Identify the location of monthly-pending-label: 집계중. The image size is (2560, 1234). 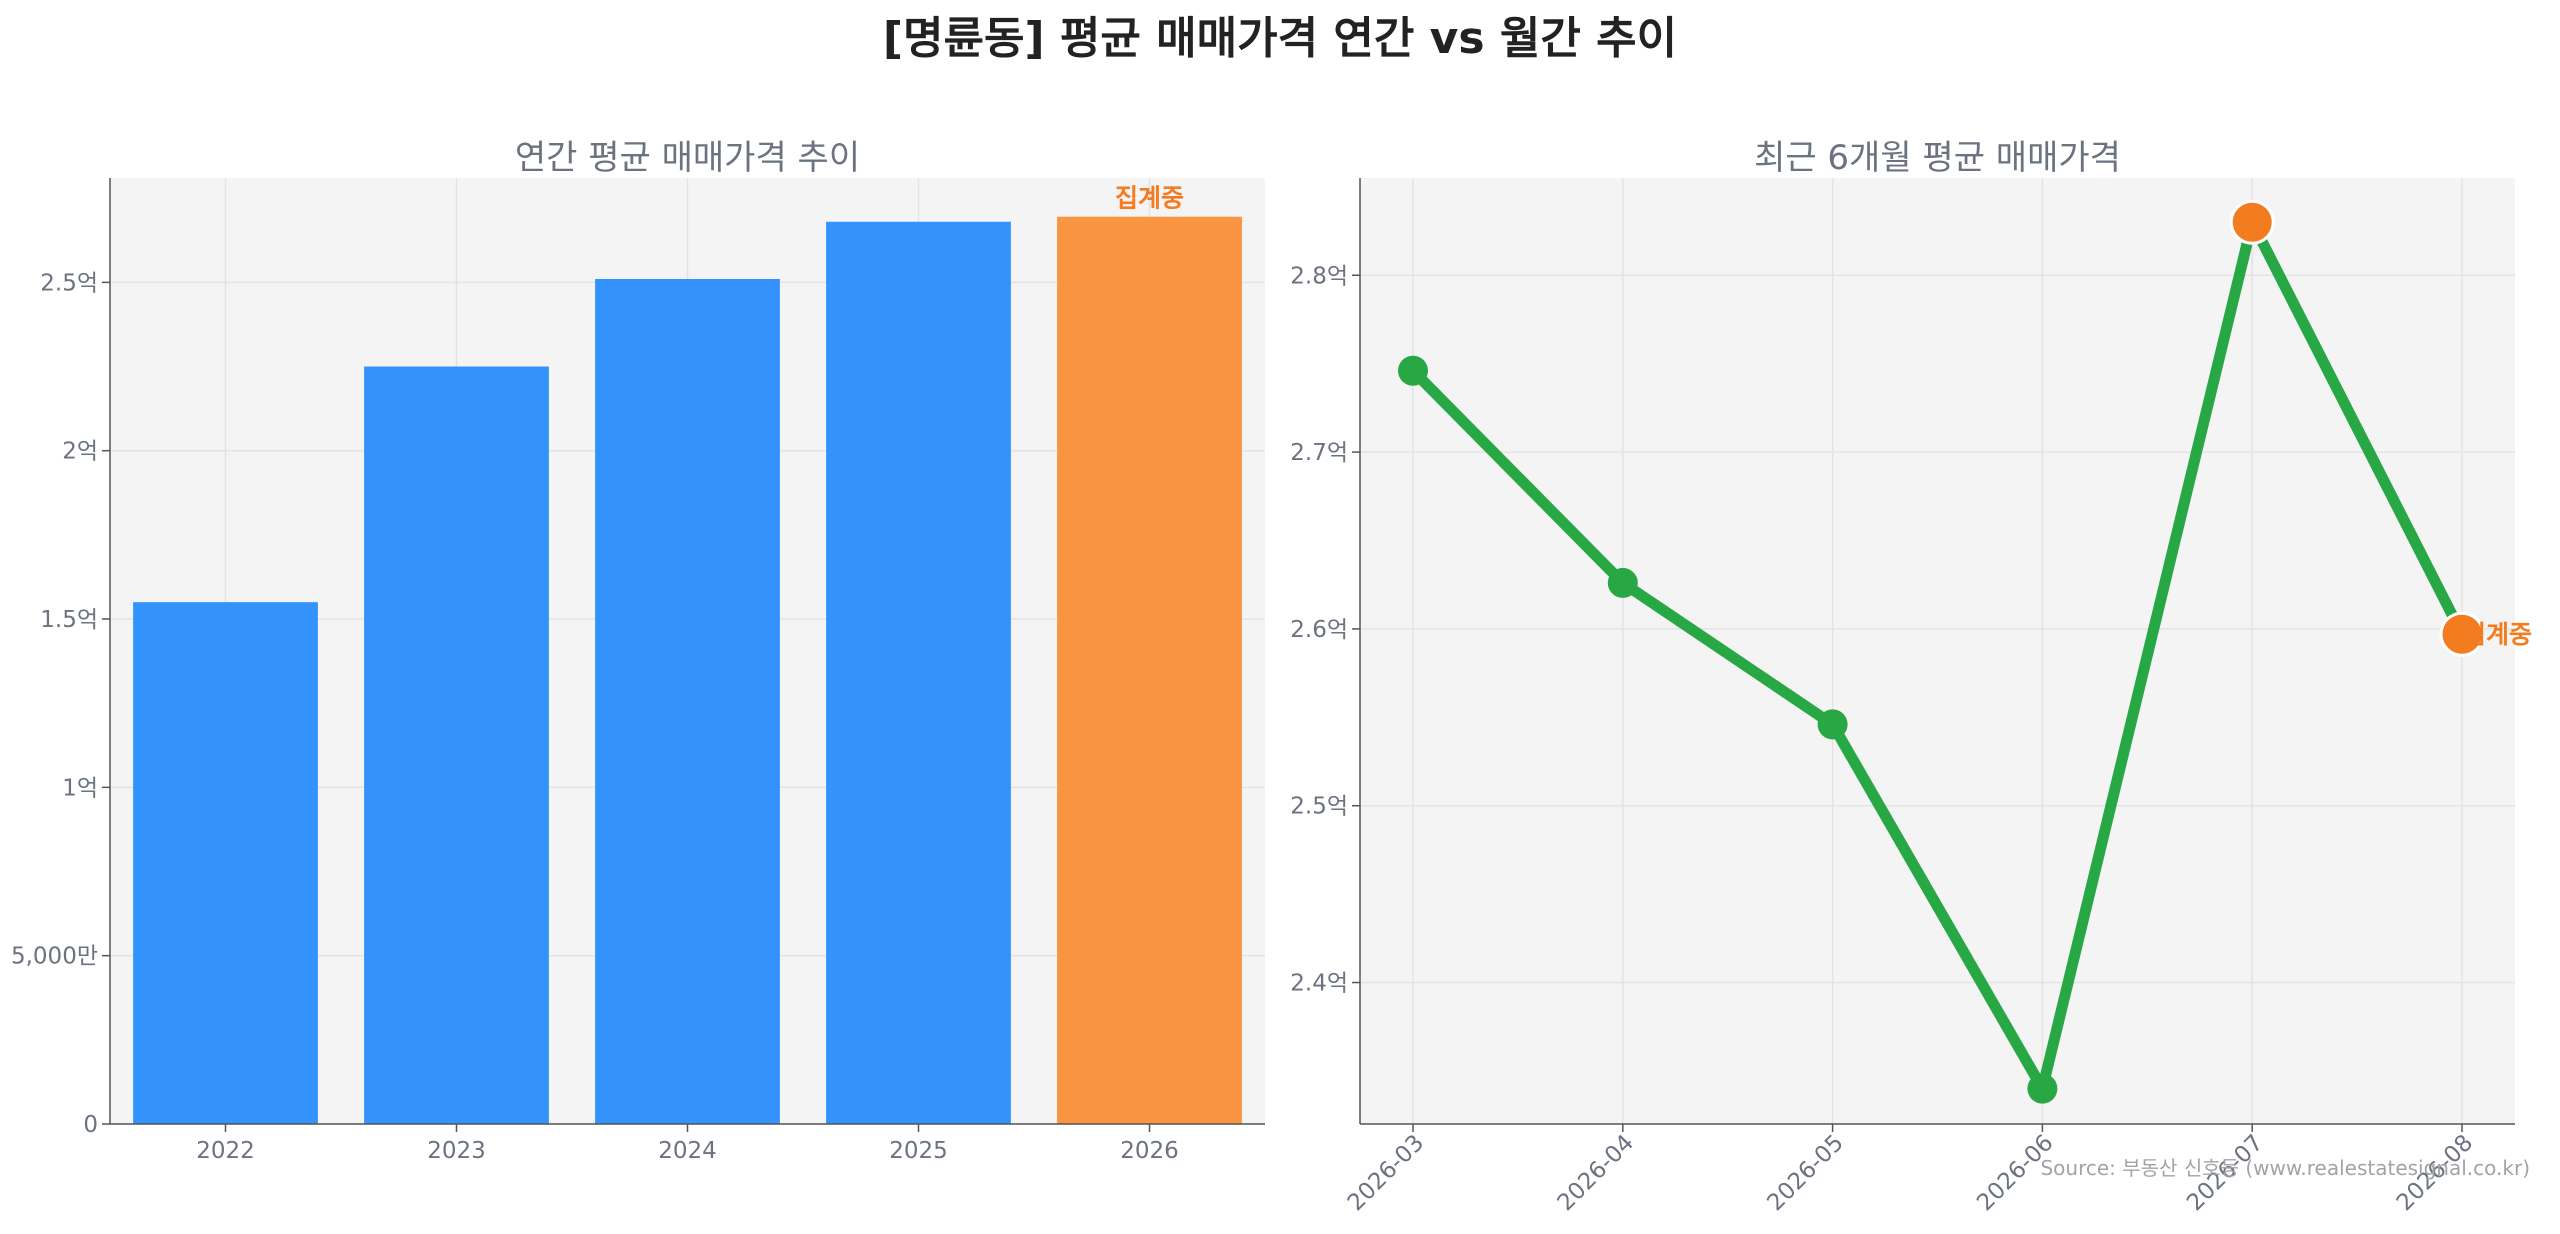
(2497, 634).